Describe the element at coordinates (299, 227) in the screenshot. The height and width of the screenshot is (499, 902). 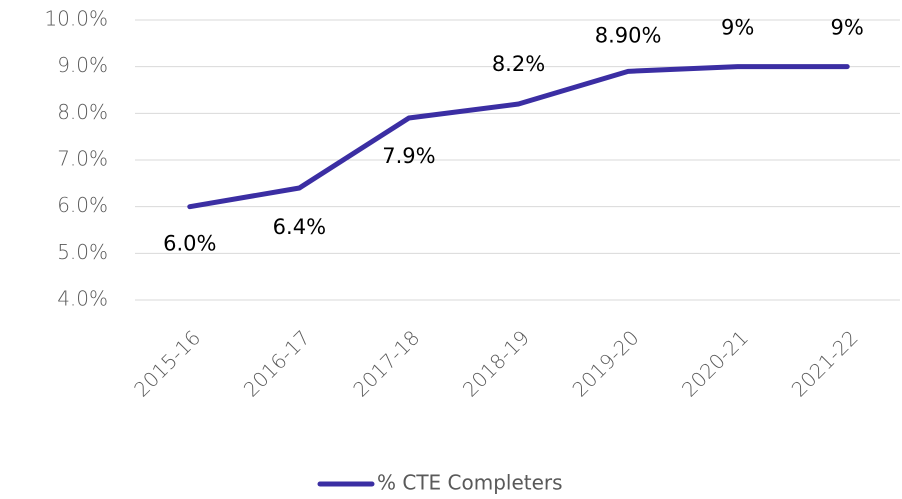
I see `data-label: 6.4%` at that location.